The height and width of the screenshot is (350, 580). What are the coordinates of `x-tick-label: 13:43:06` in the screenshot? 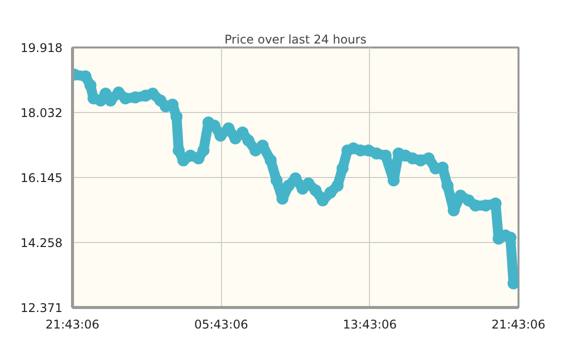 It's located at (369, 325).